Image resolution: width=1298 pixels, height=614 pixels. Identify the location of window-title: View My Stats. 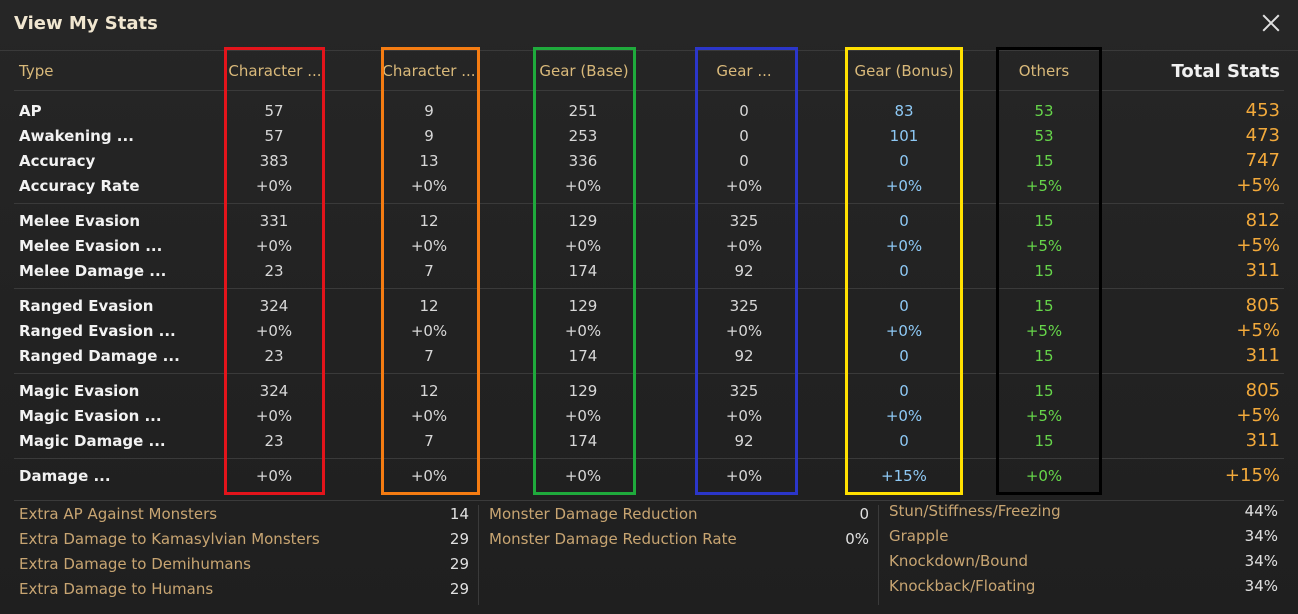
(86, 23).